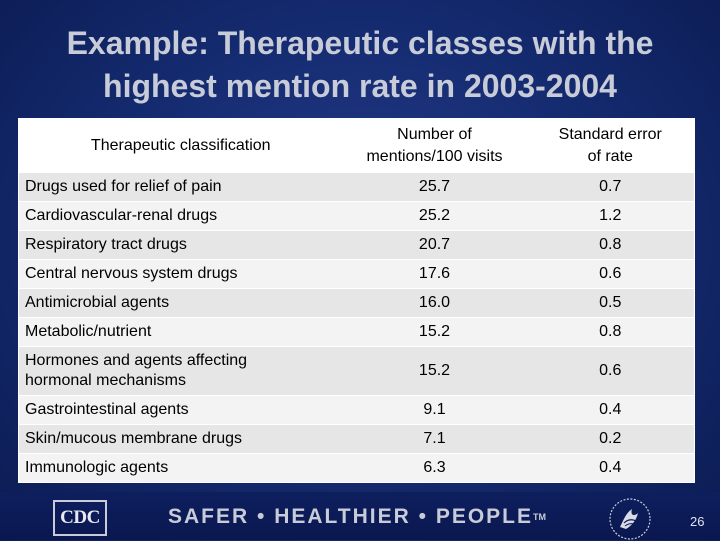 The width and height of the screenshot is (720, 541). Describe the element at coordinates (610, 216) in the screenshot. I see `cell-standard-error: 1.2` at that location.